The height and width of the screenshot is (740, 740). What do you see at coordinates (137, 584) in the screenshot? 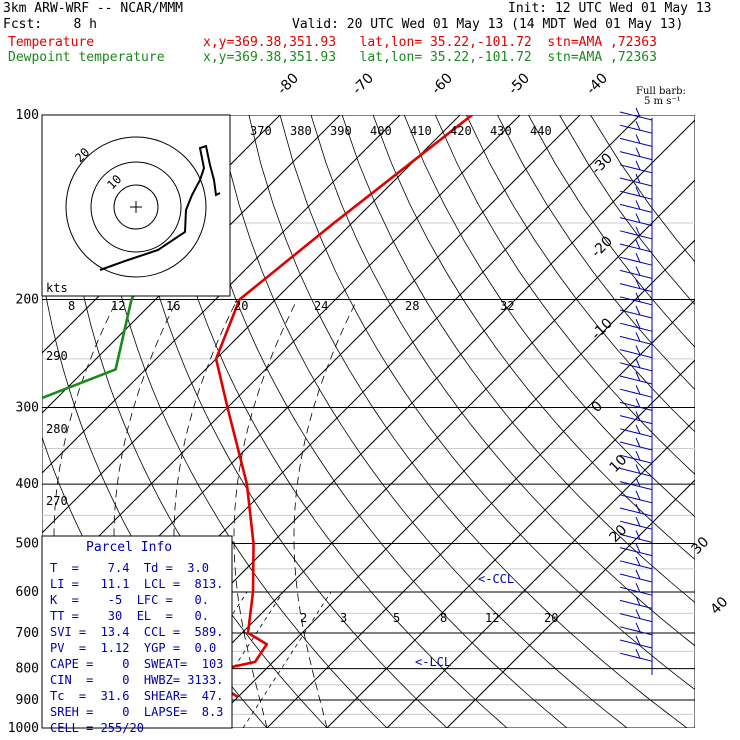
I see `parcel-row-1: LI = 11.1 LCL = 813.` at bounding box center [137, 584].